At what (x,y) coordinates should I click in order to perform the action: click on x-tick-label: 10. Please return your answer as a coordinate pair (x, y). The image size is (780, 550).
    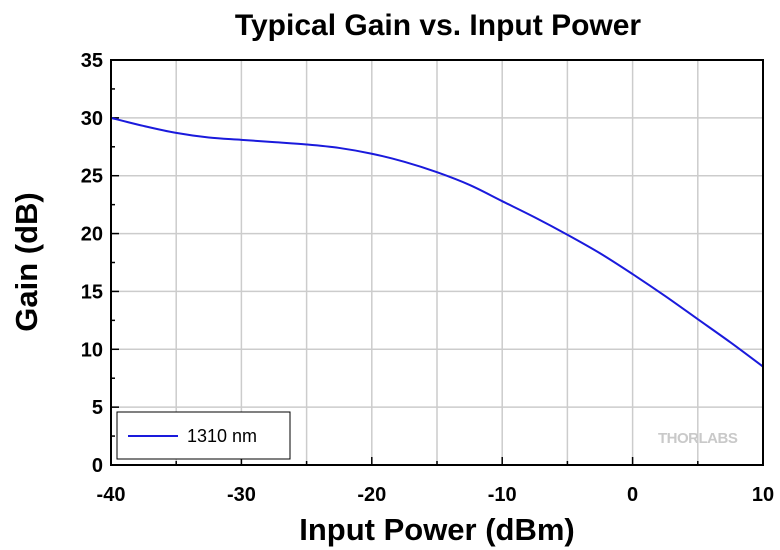
    Looking at the image, I should click on (763, 495).